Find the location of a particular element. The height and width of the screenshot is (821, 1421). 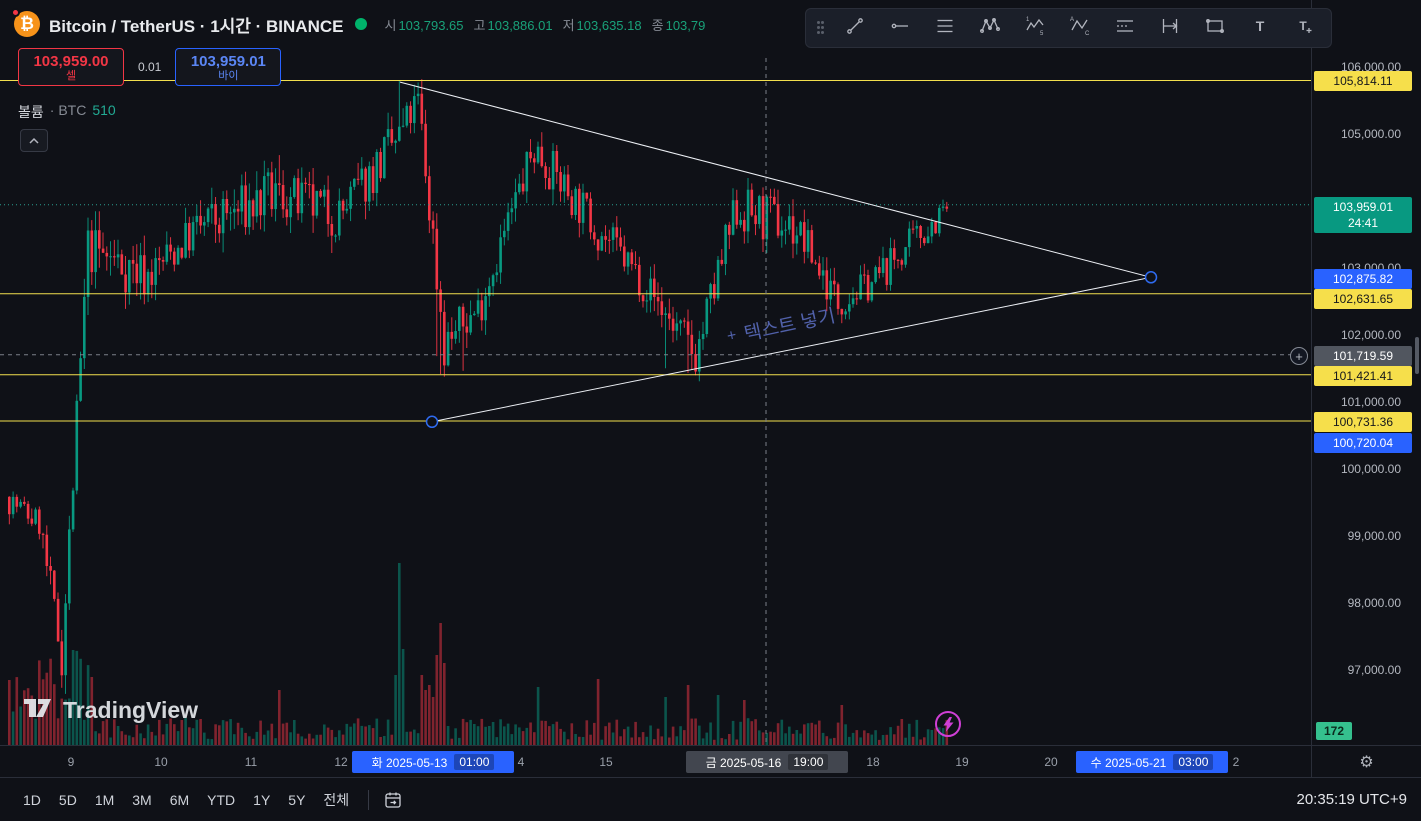

volume-symbol: · BTC is located at coordinates (68, 110).